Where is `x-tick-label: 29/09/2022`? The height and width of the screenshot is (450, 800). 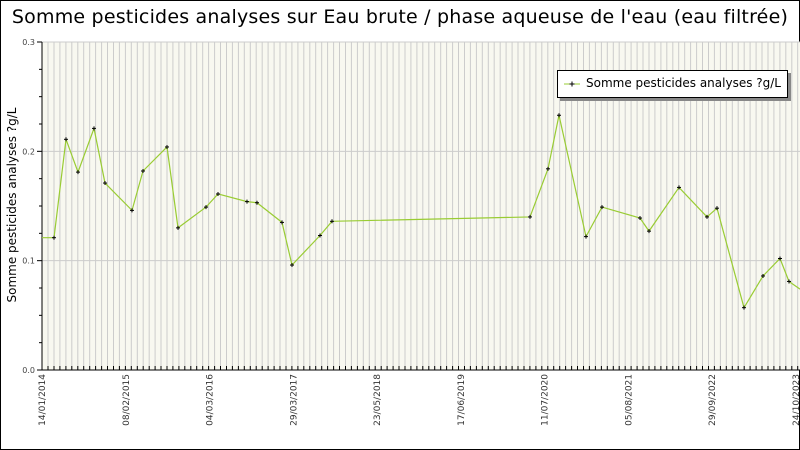
x-tick-label: 29/09/2022 is located at coordinates (713, 400).